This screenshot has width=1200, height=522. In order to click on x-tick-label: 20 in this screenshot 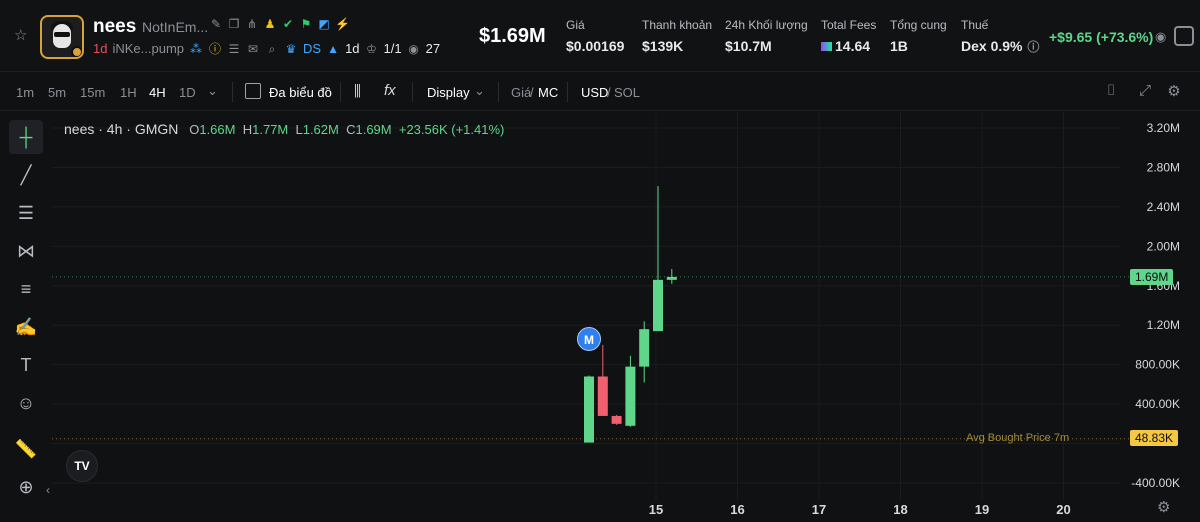, I will do `click(1063, 509)`.